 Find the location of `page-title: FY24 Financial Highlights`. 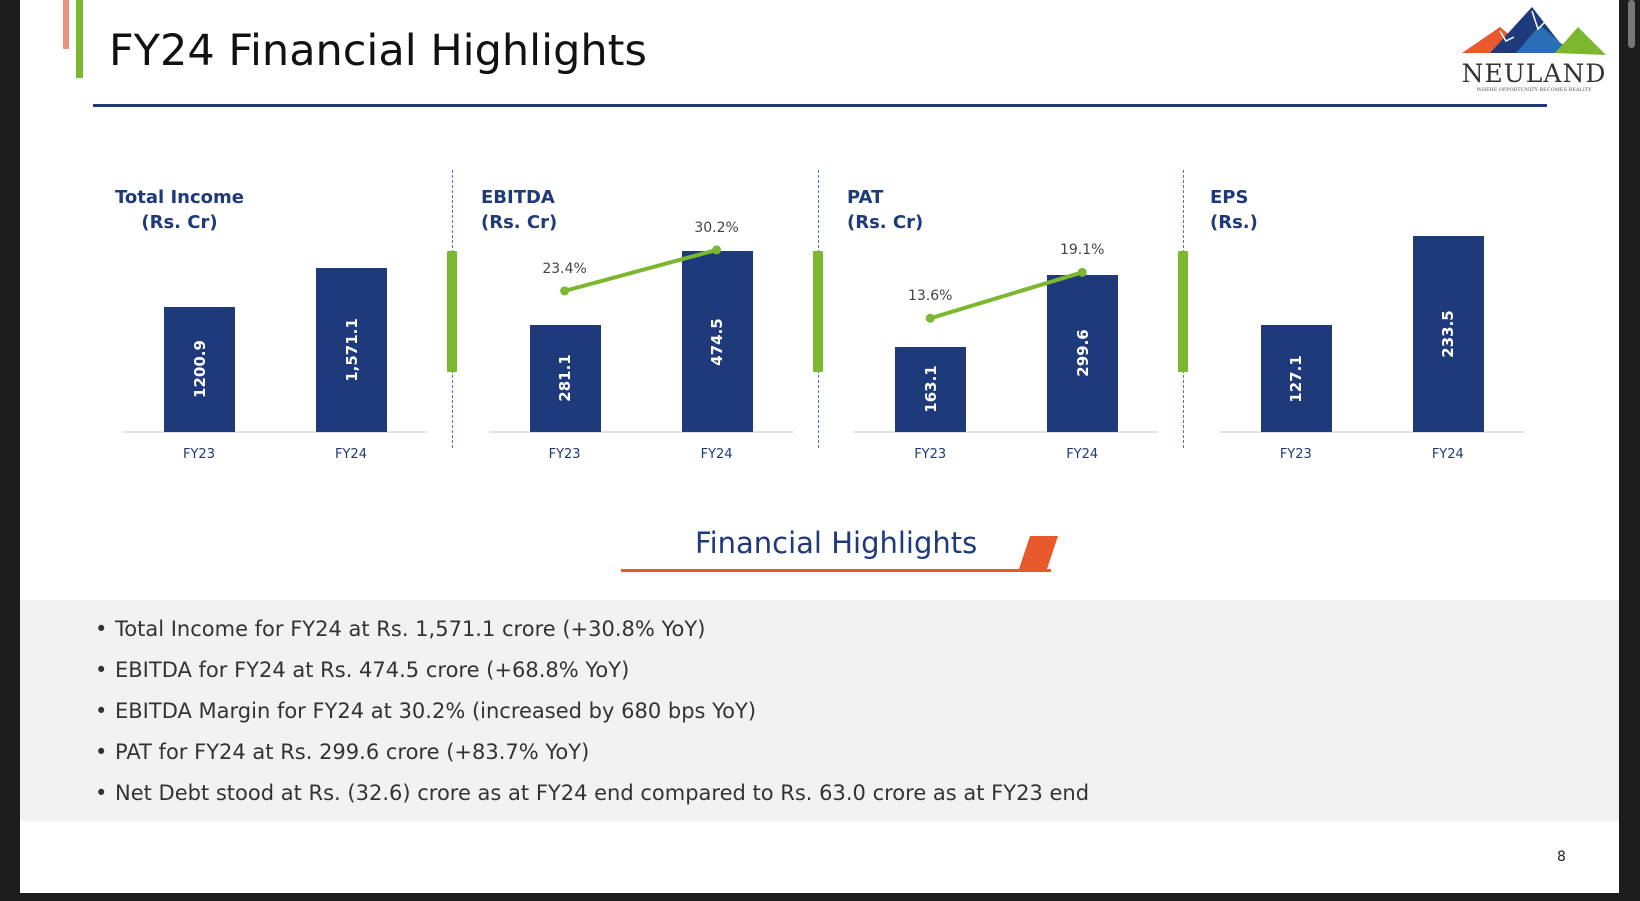

page-title: FY24 Financial Highlights is located at coordinates (378, 51).